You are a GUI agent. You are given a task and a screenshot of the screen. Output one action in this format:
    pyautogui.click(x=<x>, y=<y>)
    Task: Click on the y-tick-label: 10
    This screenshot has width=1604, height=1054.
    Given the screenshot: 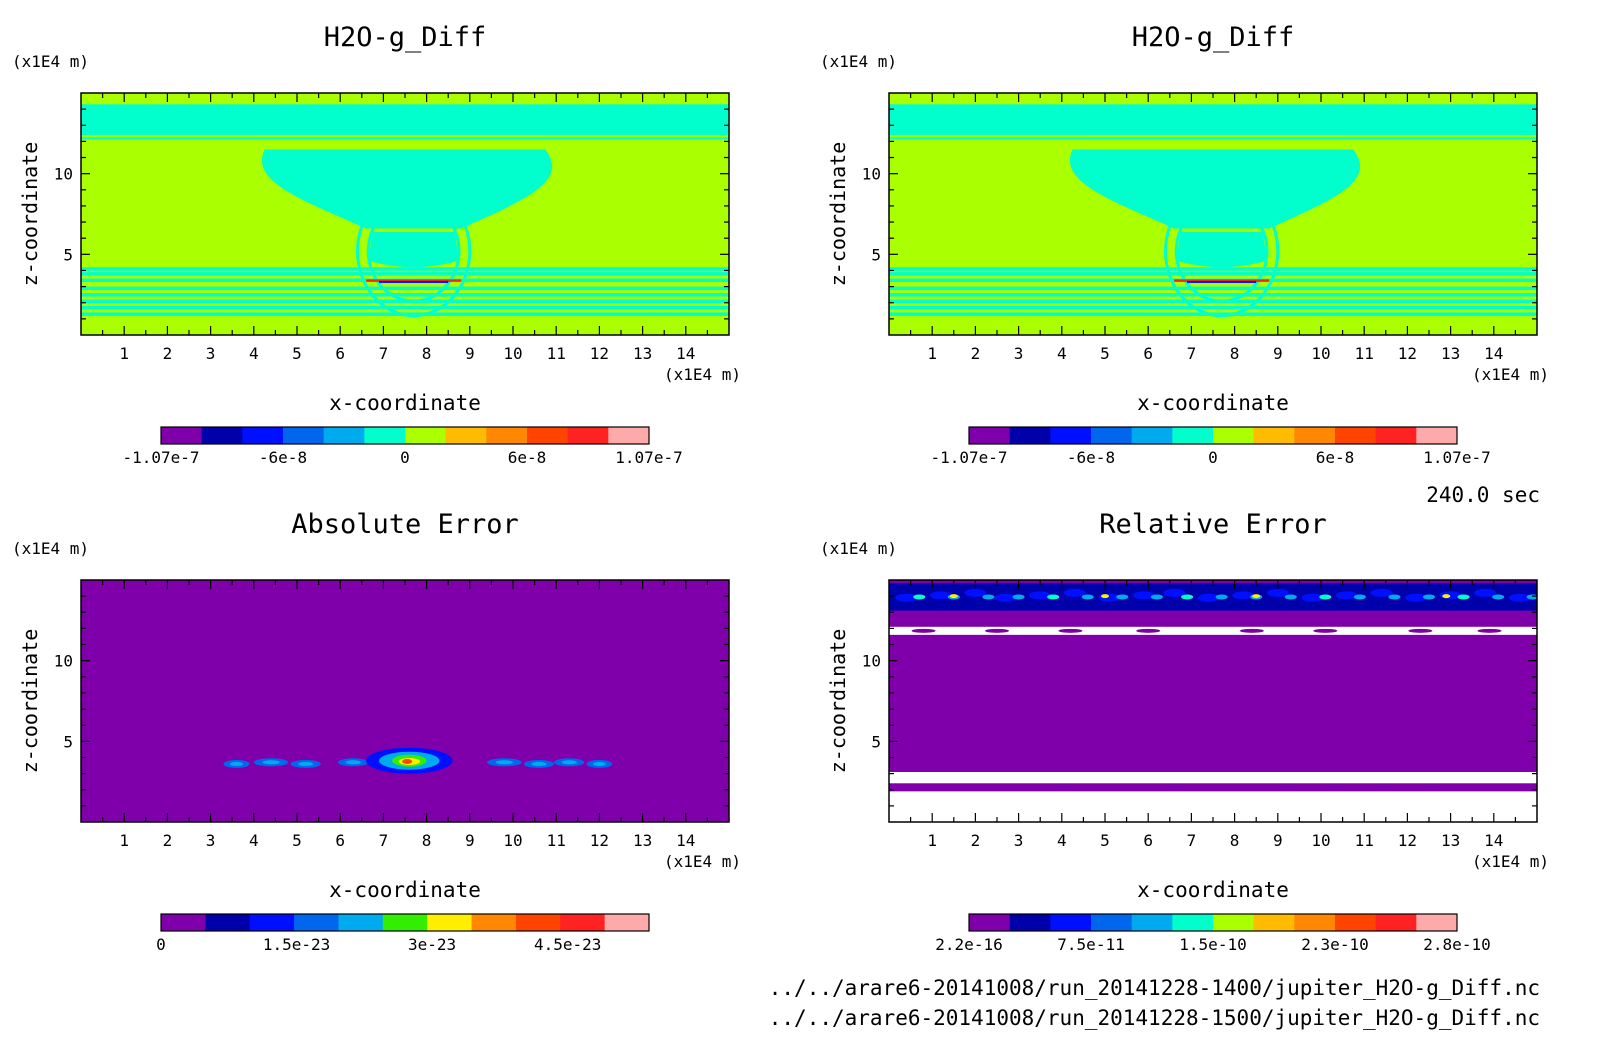 What is the action you would take?
    pyautogui.click(x=63, y=174)
    